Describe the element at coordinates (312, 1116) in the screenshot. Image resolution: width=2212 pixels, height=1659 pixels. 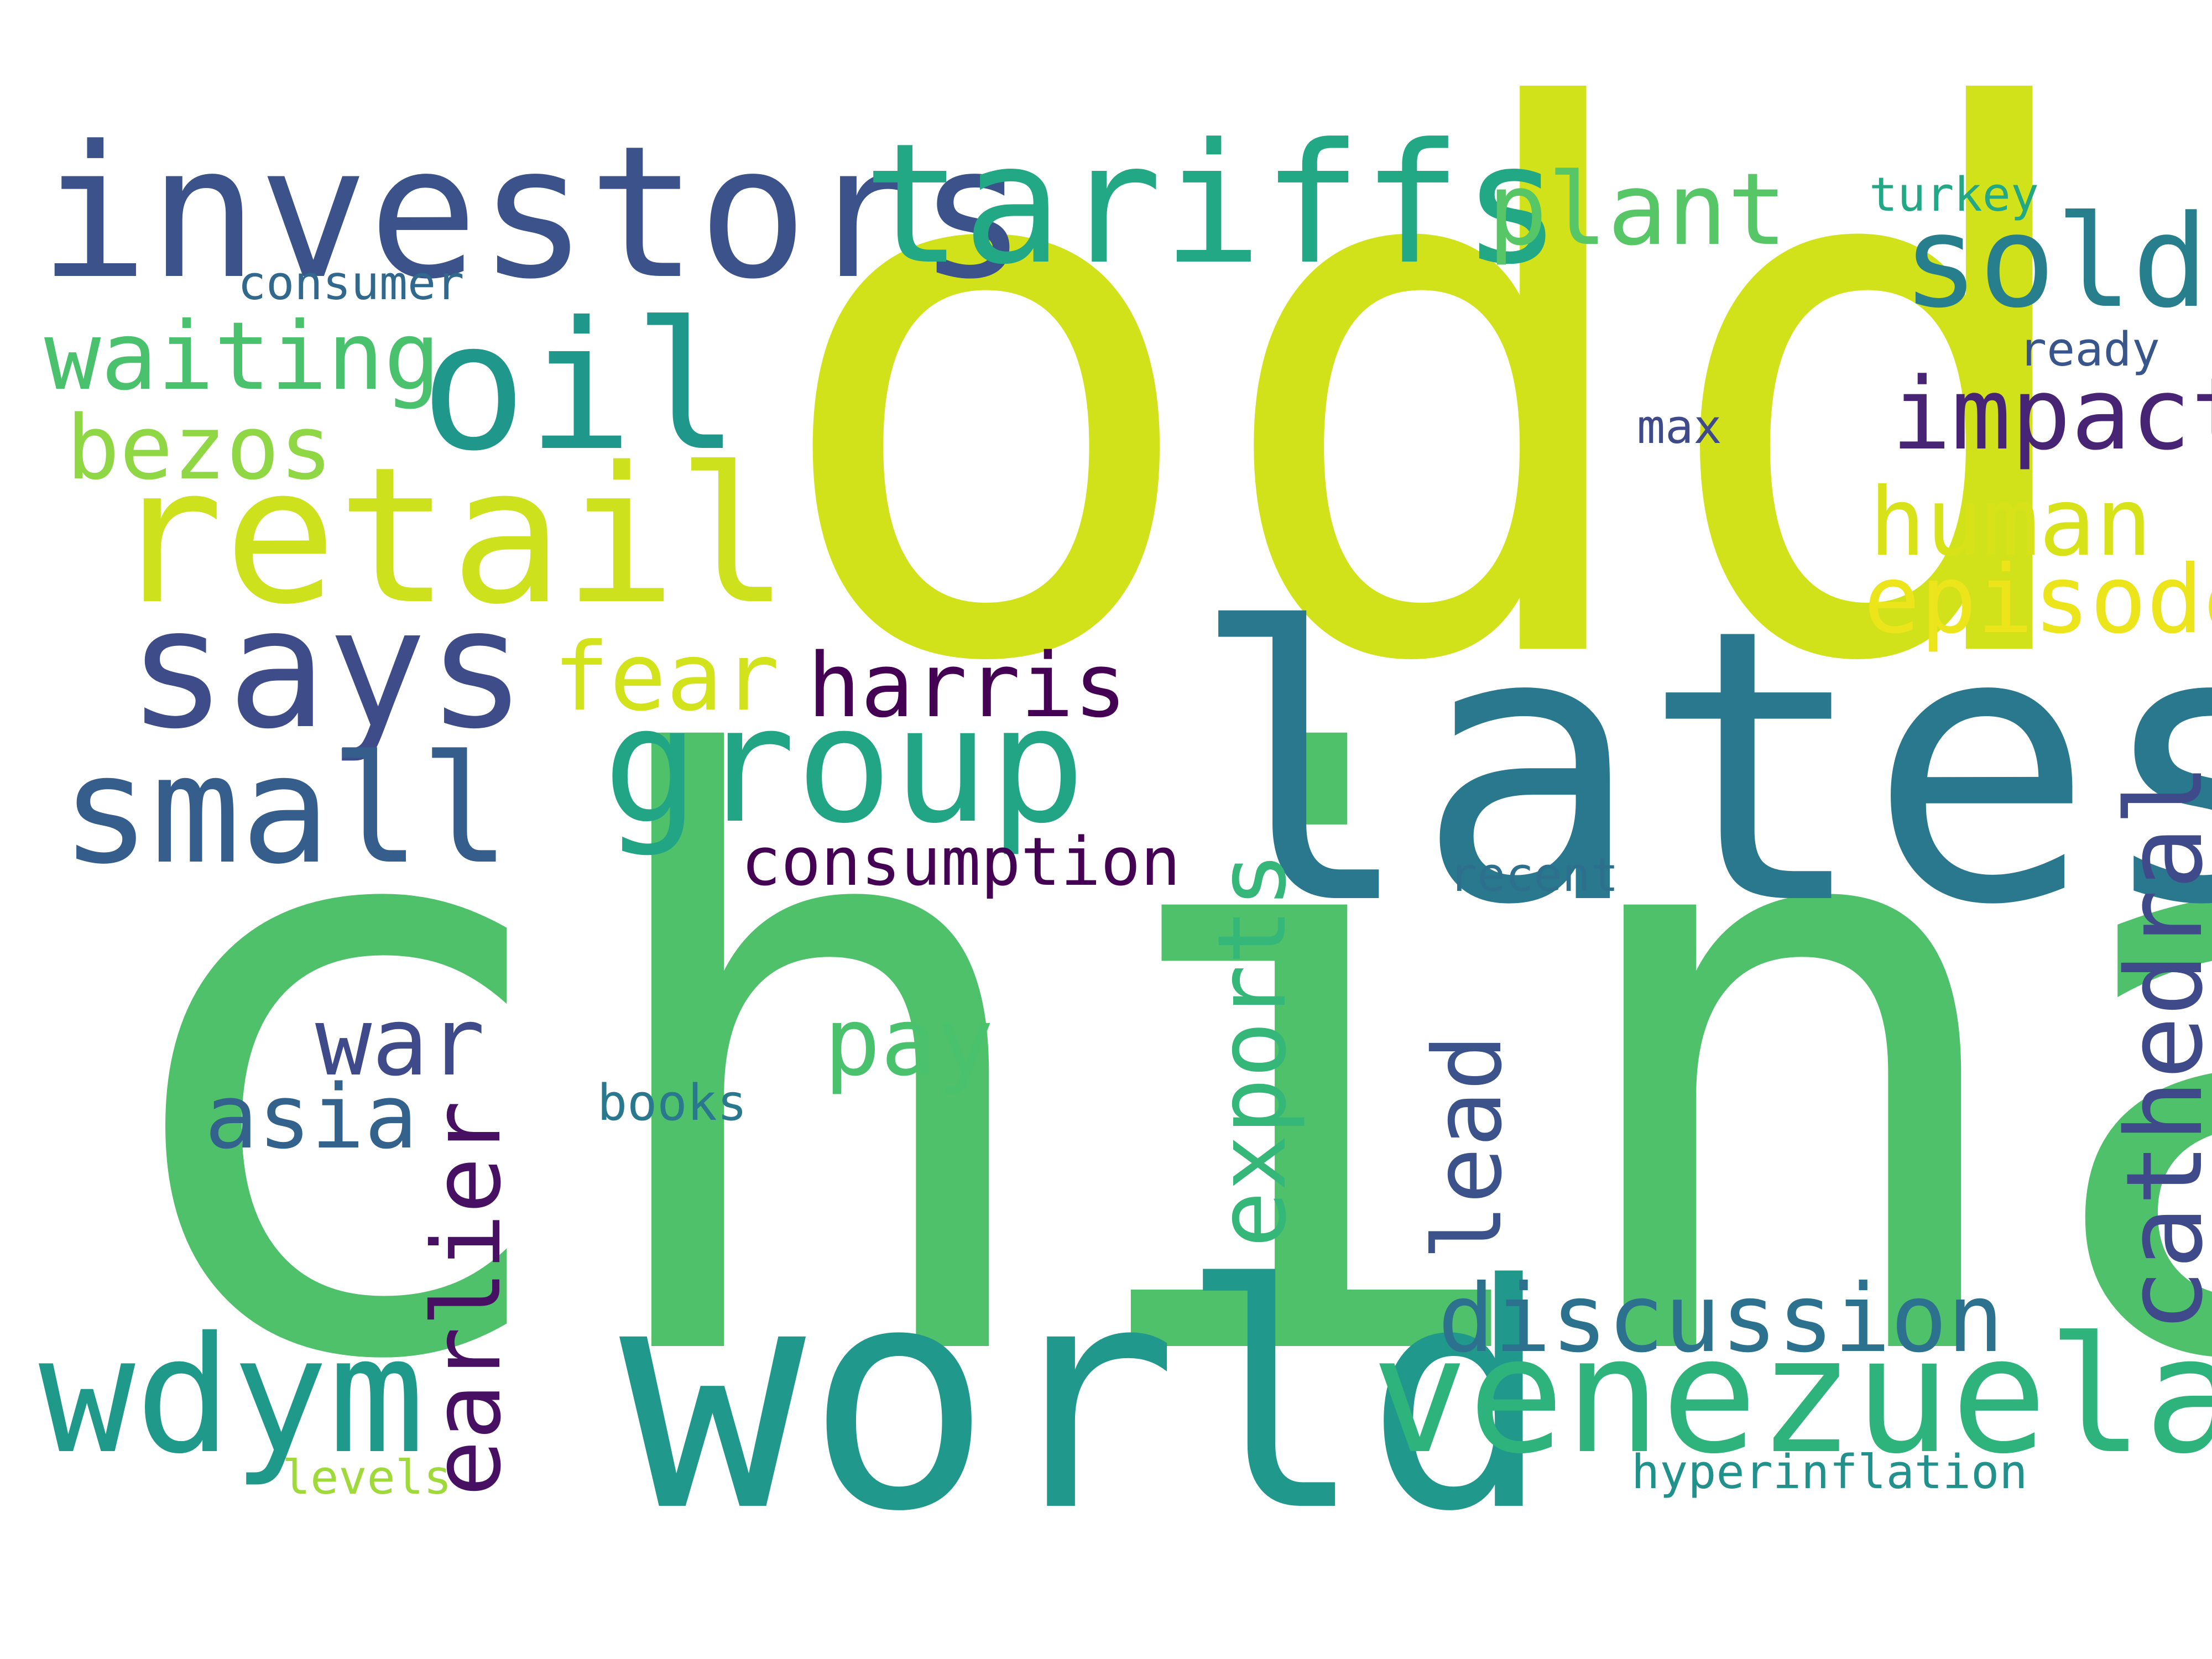
I see `word-asia: asia` at that location.